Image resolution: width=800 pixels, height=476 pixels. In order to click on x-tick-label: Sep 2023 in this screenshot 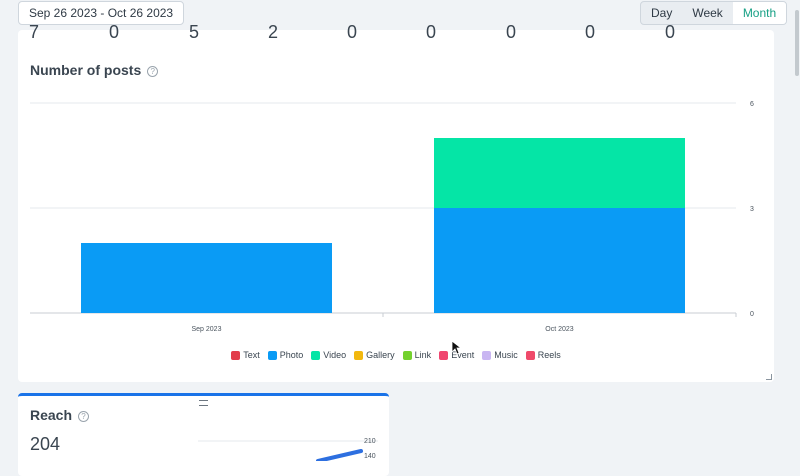, I will do `click(207, 329)`.